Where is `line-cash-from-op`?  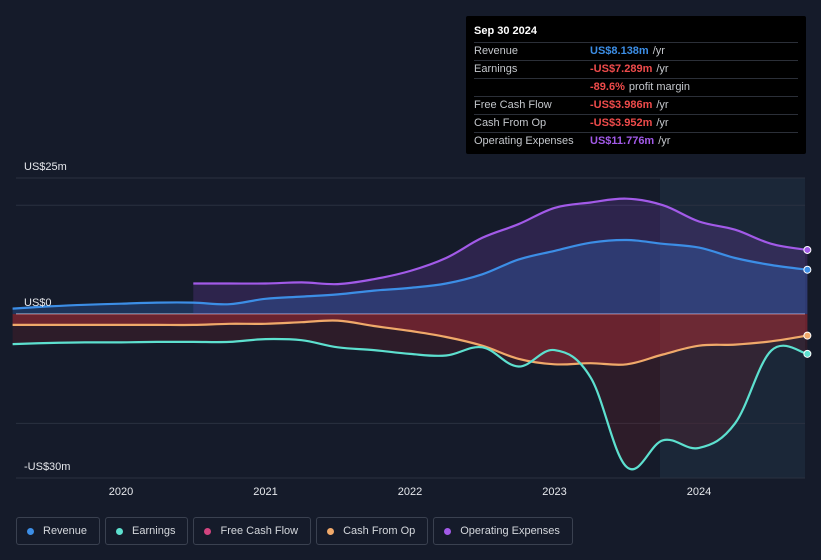 line-cash-from-op is located at coordinates (410, 342).